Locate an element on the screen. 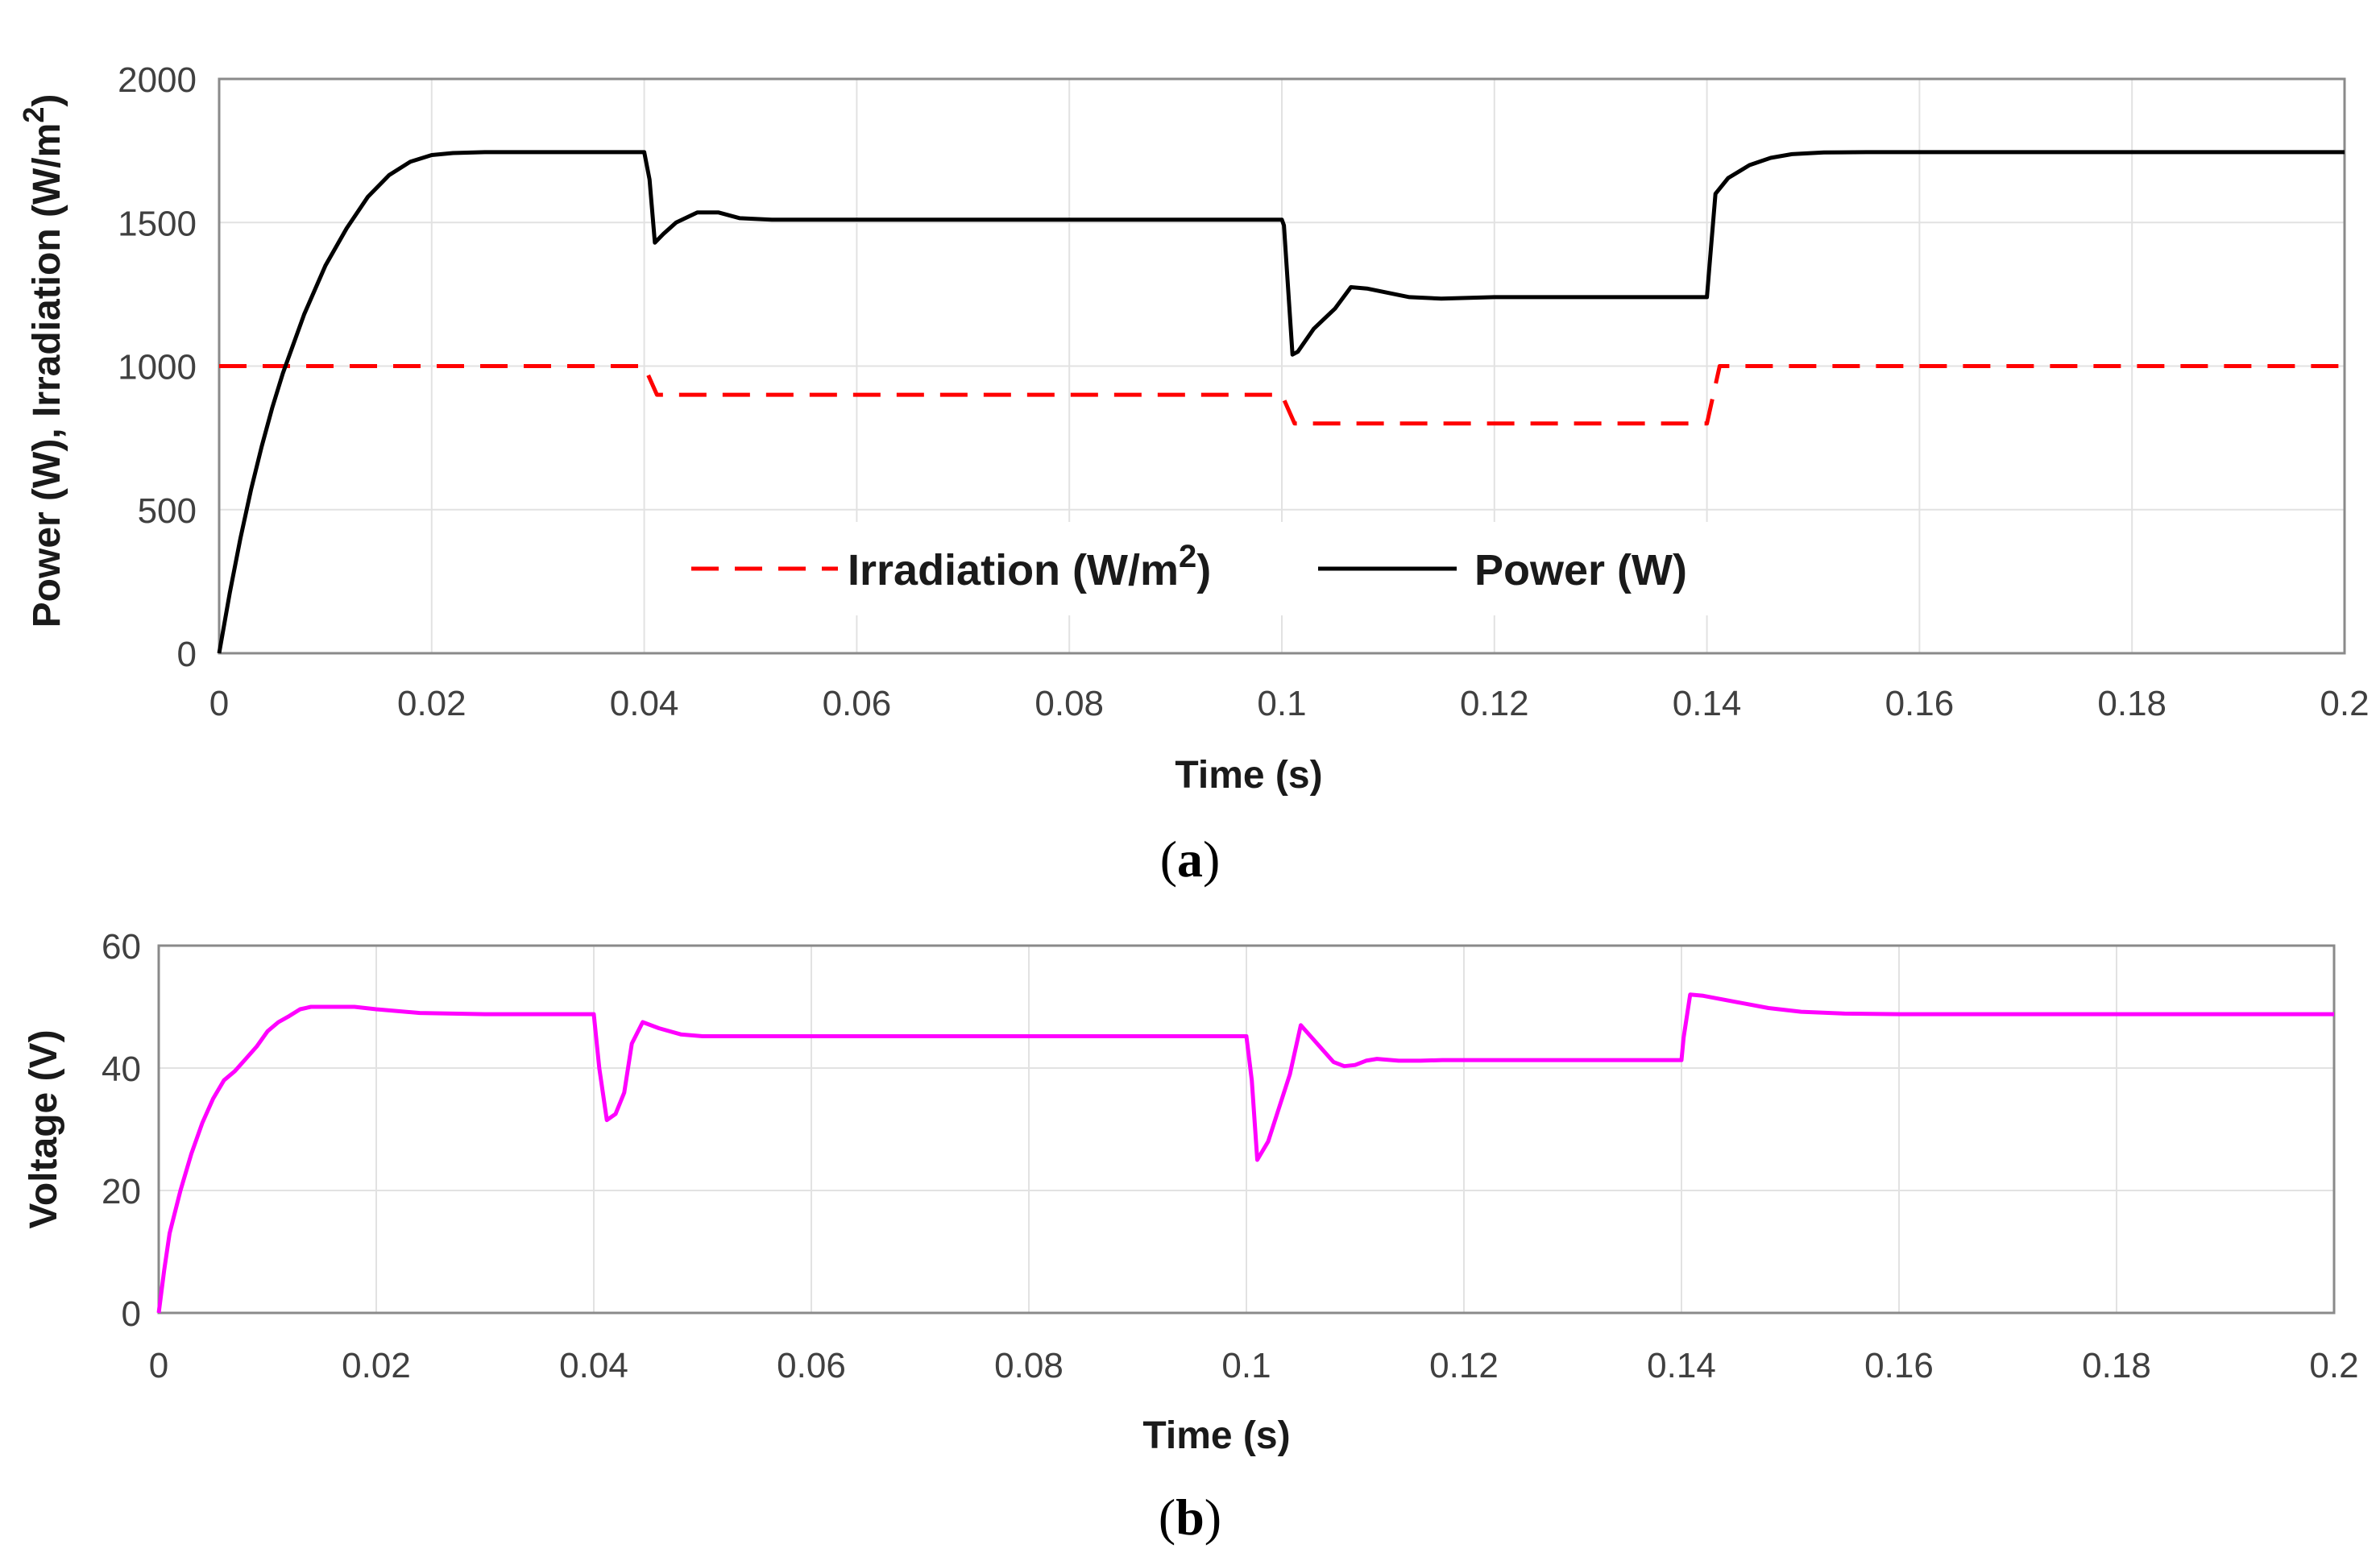 The height and width of the screenshot is (1561, 2380). chart-a-legend-box is located at coordinates (1196, 568).